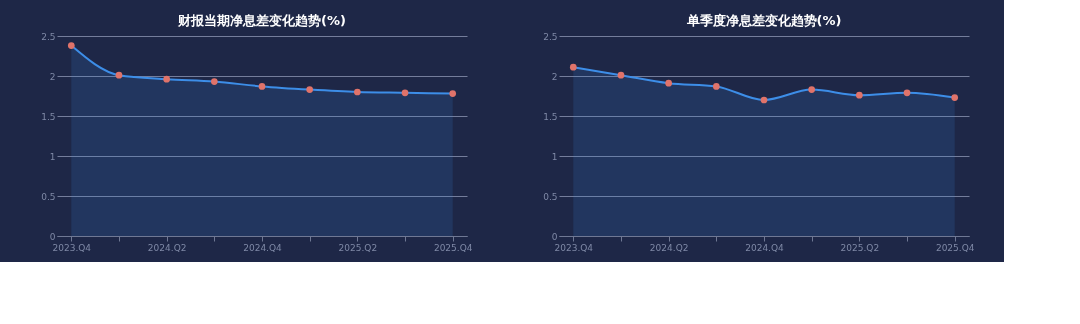  I want to click on chart-title: 财报当期净息差变化趋势(%), so click(261, 20).